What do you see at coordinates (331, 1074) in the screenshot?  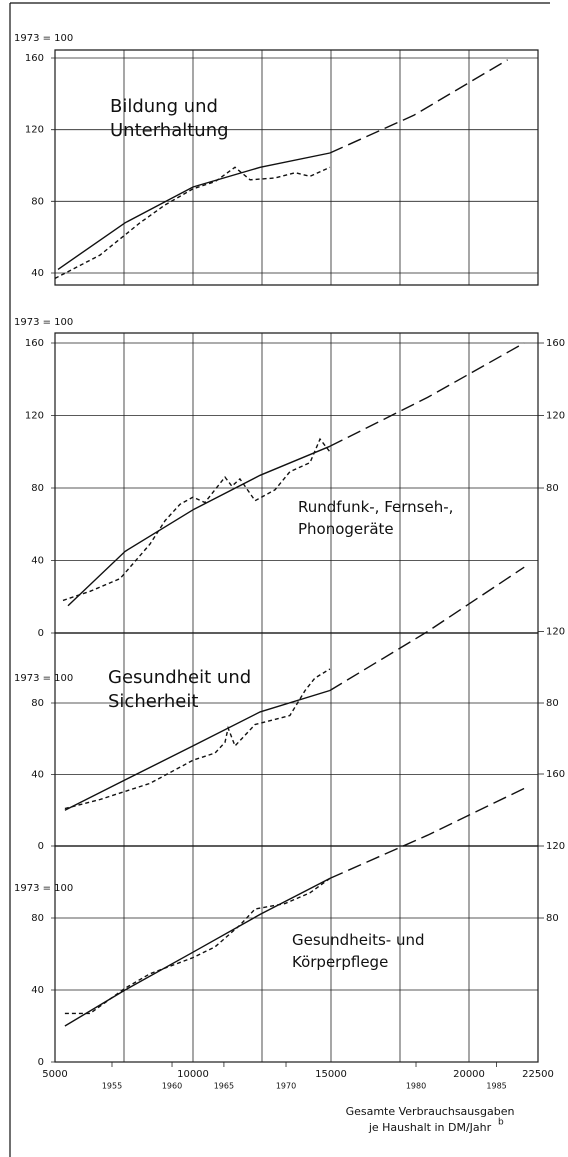 I see `x-tick-label: 15000` at bounding box center [331, 1074].